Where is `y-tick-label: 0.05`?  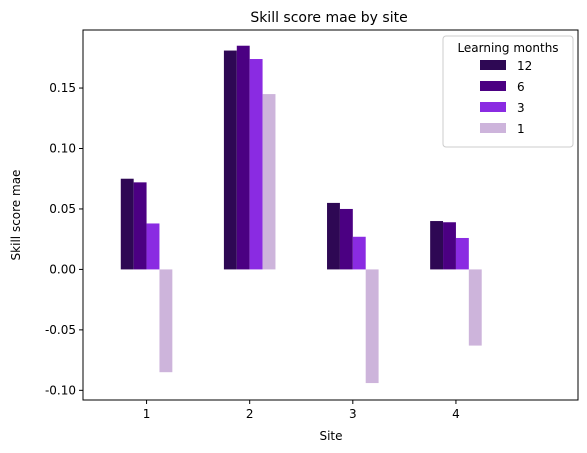 y-tick-label: 0.05 is located at coordinates (62, 209).